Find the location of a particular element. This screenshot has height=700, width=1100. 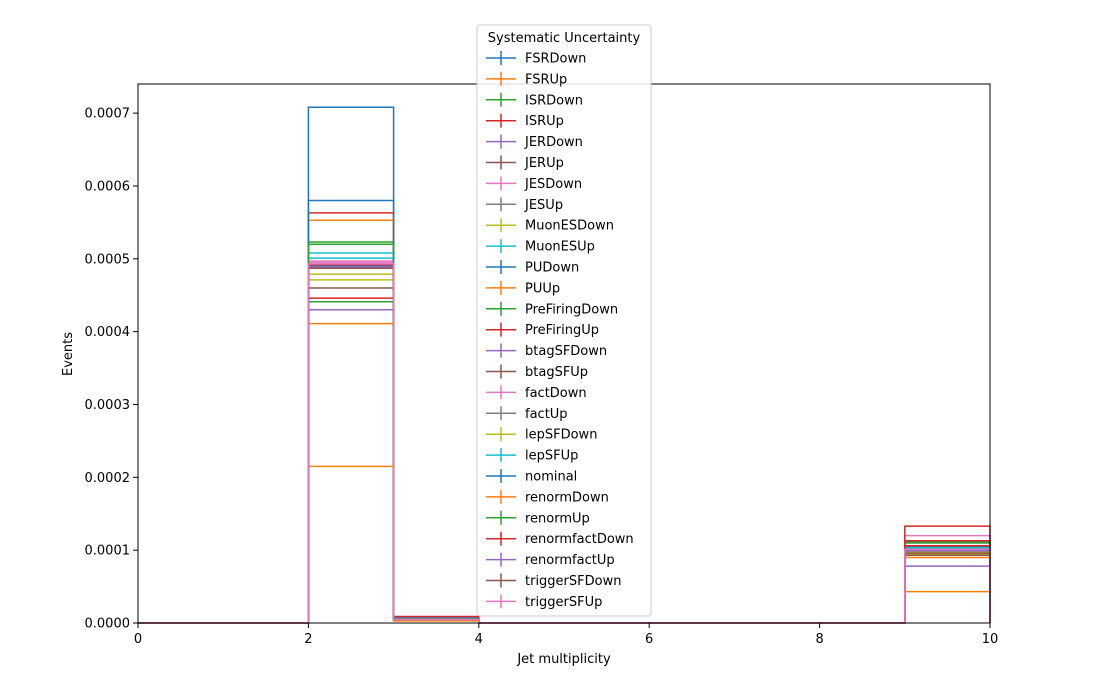

y-axis-label: Events is located at coordinates (68, 354).